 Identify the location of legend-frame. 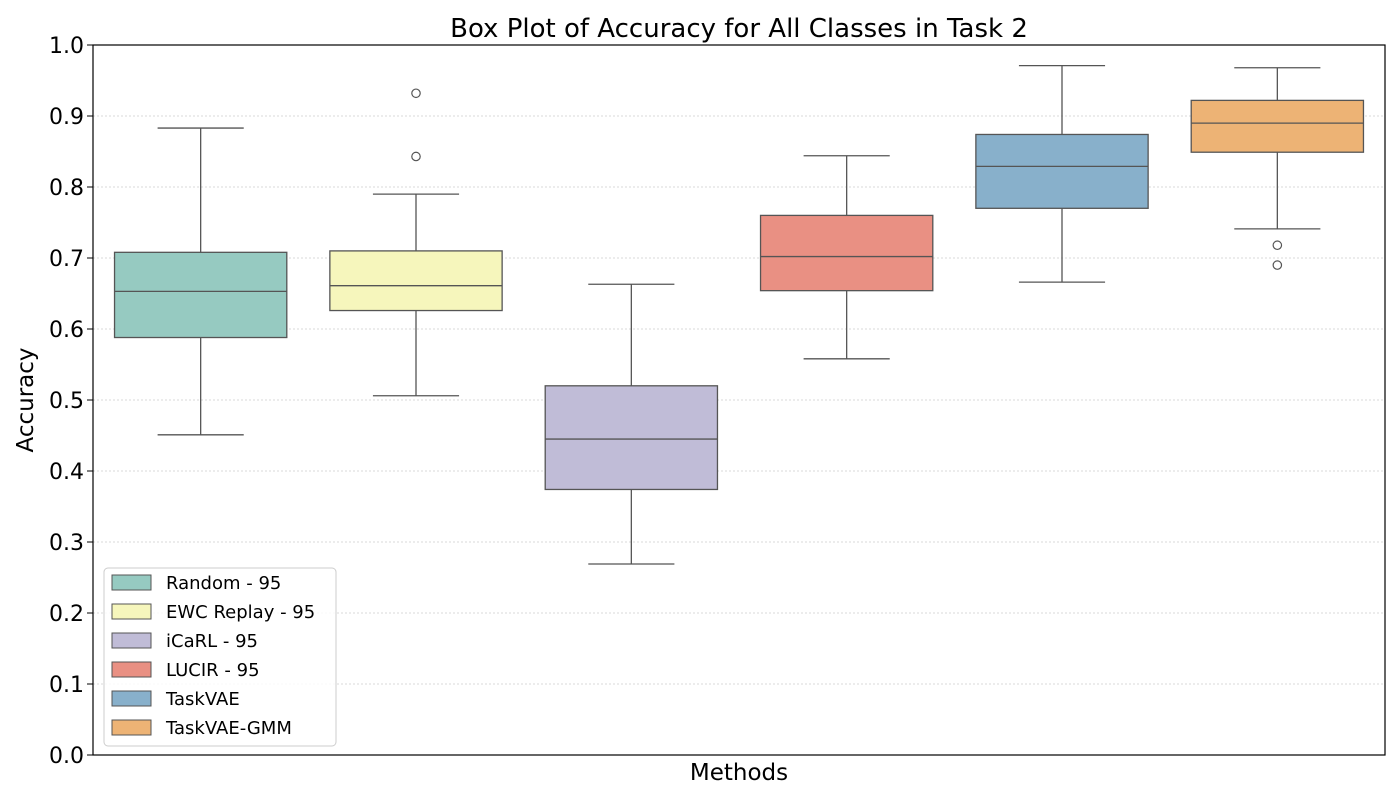
(220, 657).